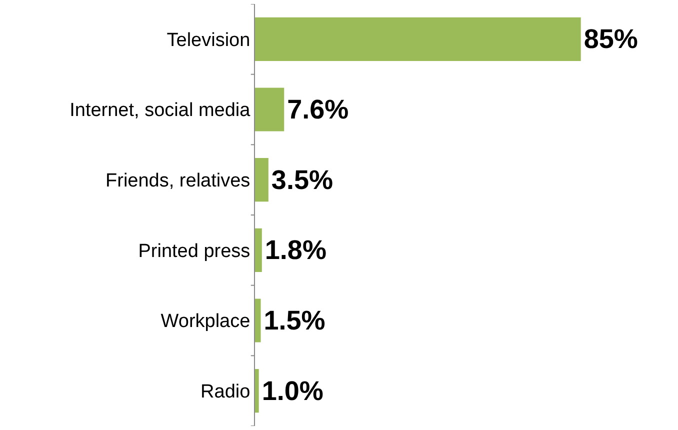  I want to click on y-tick-label: Radio, so click(225, 391).